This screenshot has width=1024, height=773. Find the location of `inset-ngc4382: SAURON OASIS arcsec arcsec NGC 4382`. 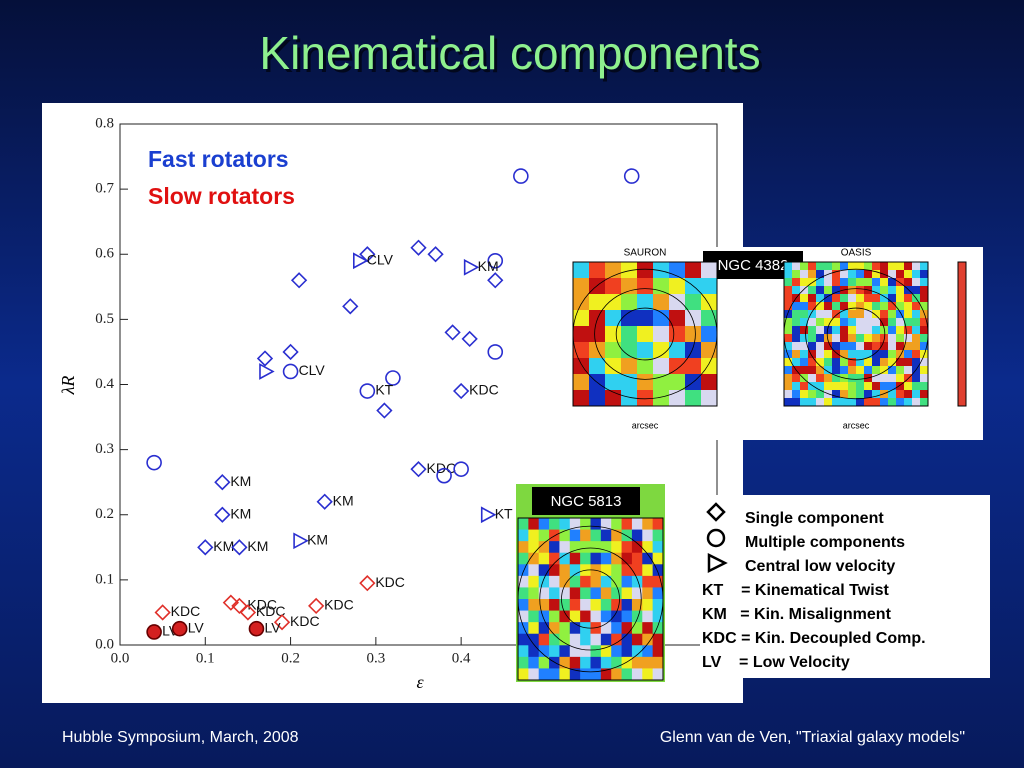

inset-ngc4382: SAURON OASIS arcsec arcsec NGC 4382 is located at coordinates (760, 343).